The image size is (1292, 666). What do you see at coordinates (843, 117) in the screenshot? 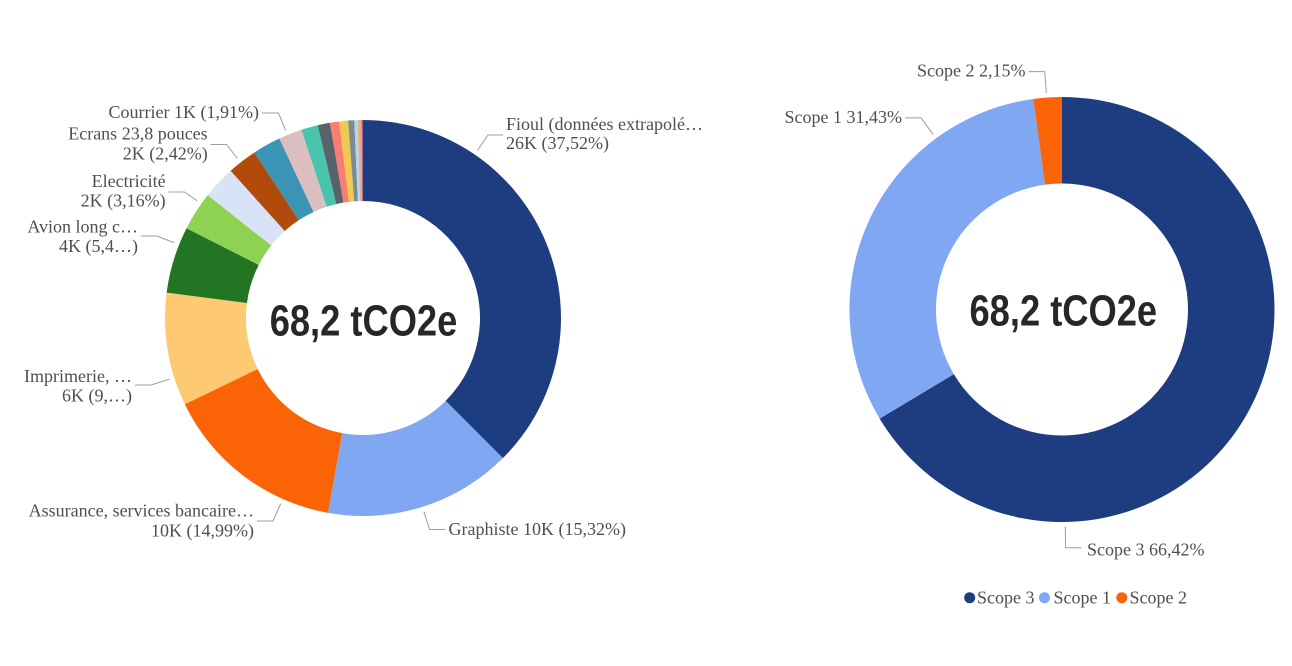
I see `svg-text: Scope 1 31,43%` at bounding box center [843, 117].